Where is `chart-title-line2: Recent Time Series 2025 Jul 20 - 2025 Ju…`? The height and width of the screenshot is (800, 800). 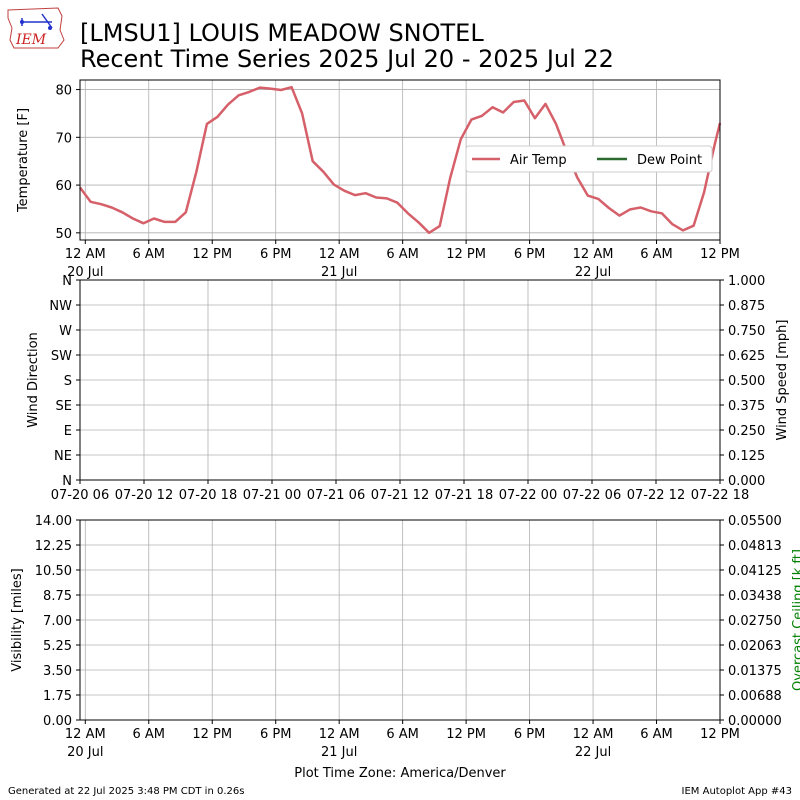 chart-title-line2: Recent Time Series 2025 Jul 20 - 2025 Ju… is located at coordinates (347, 59).